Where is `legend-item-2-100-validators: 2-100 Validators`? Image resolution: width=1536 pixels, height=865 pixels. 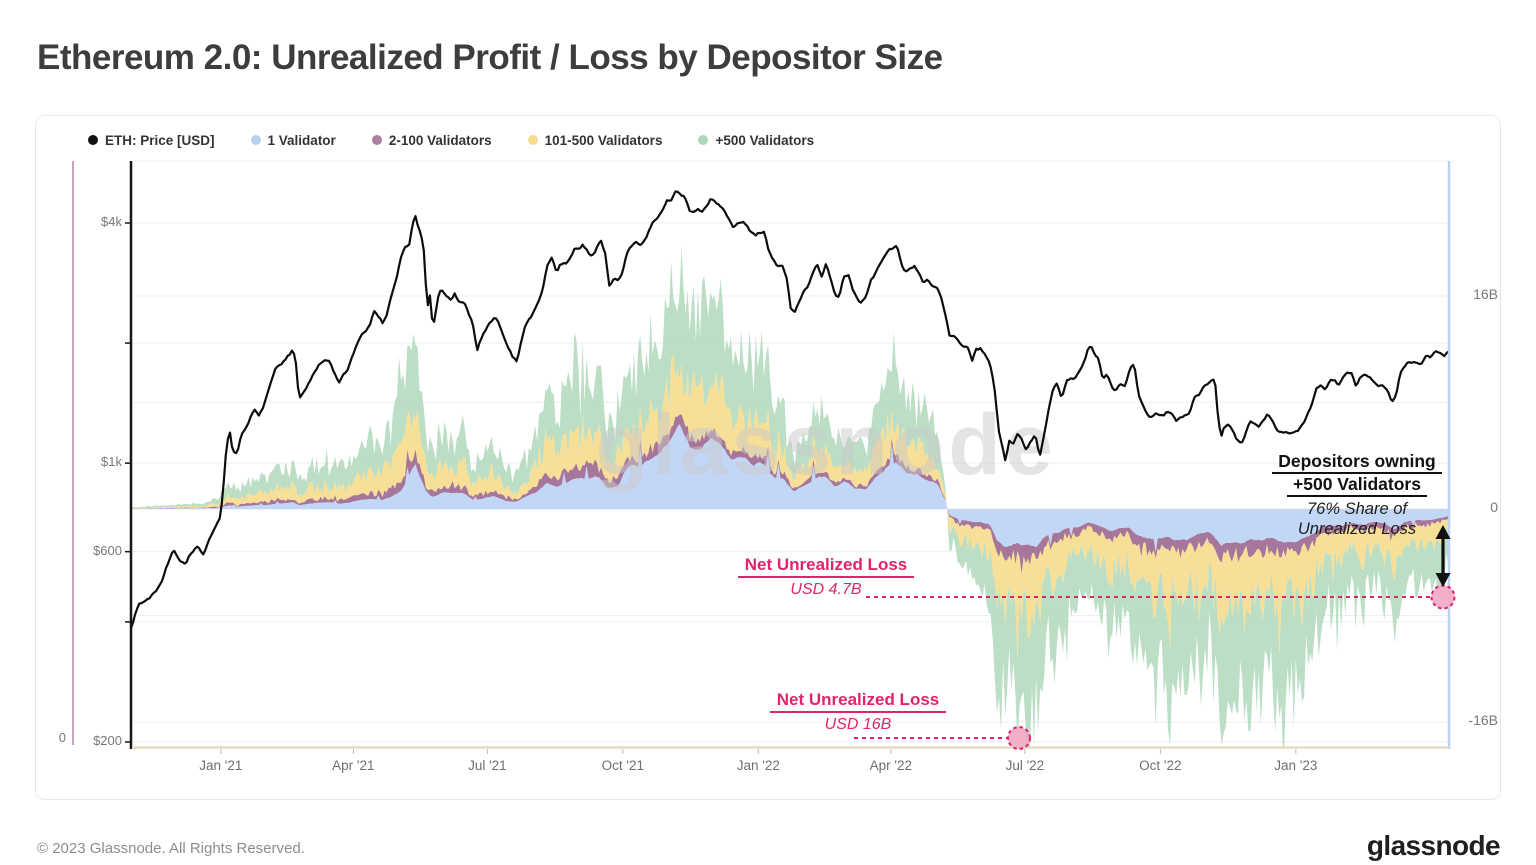
legend-item-2-100-validators: 2-100 Validators is located at coordinates (431, 140).